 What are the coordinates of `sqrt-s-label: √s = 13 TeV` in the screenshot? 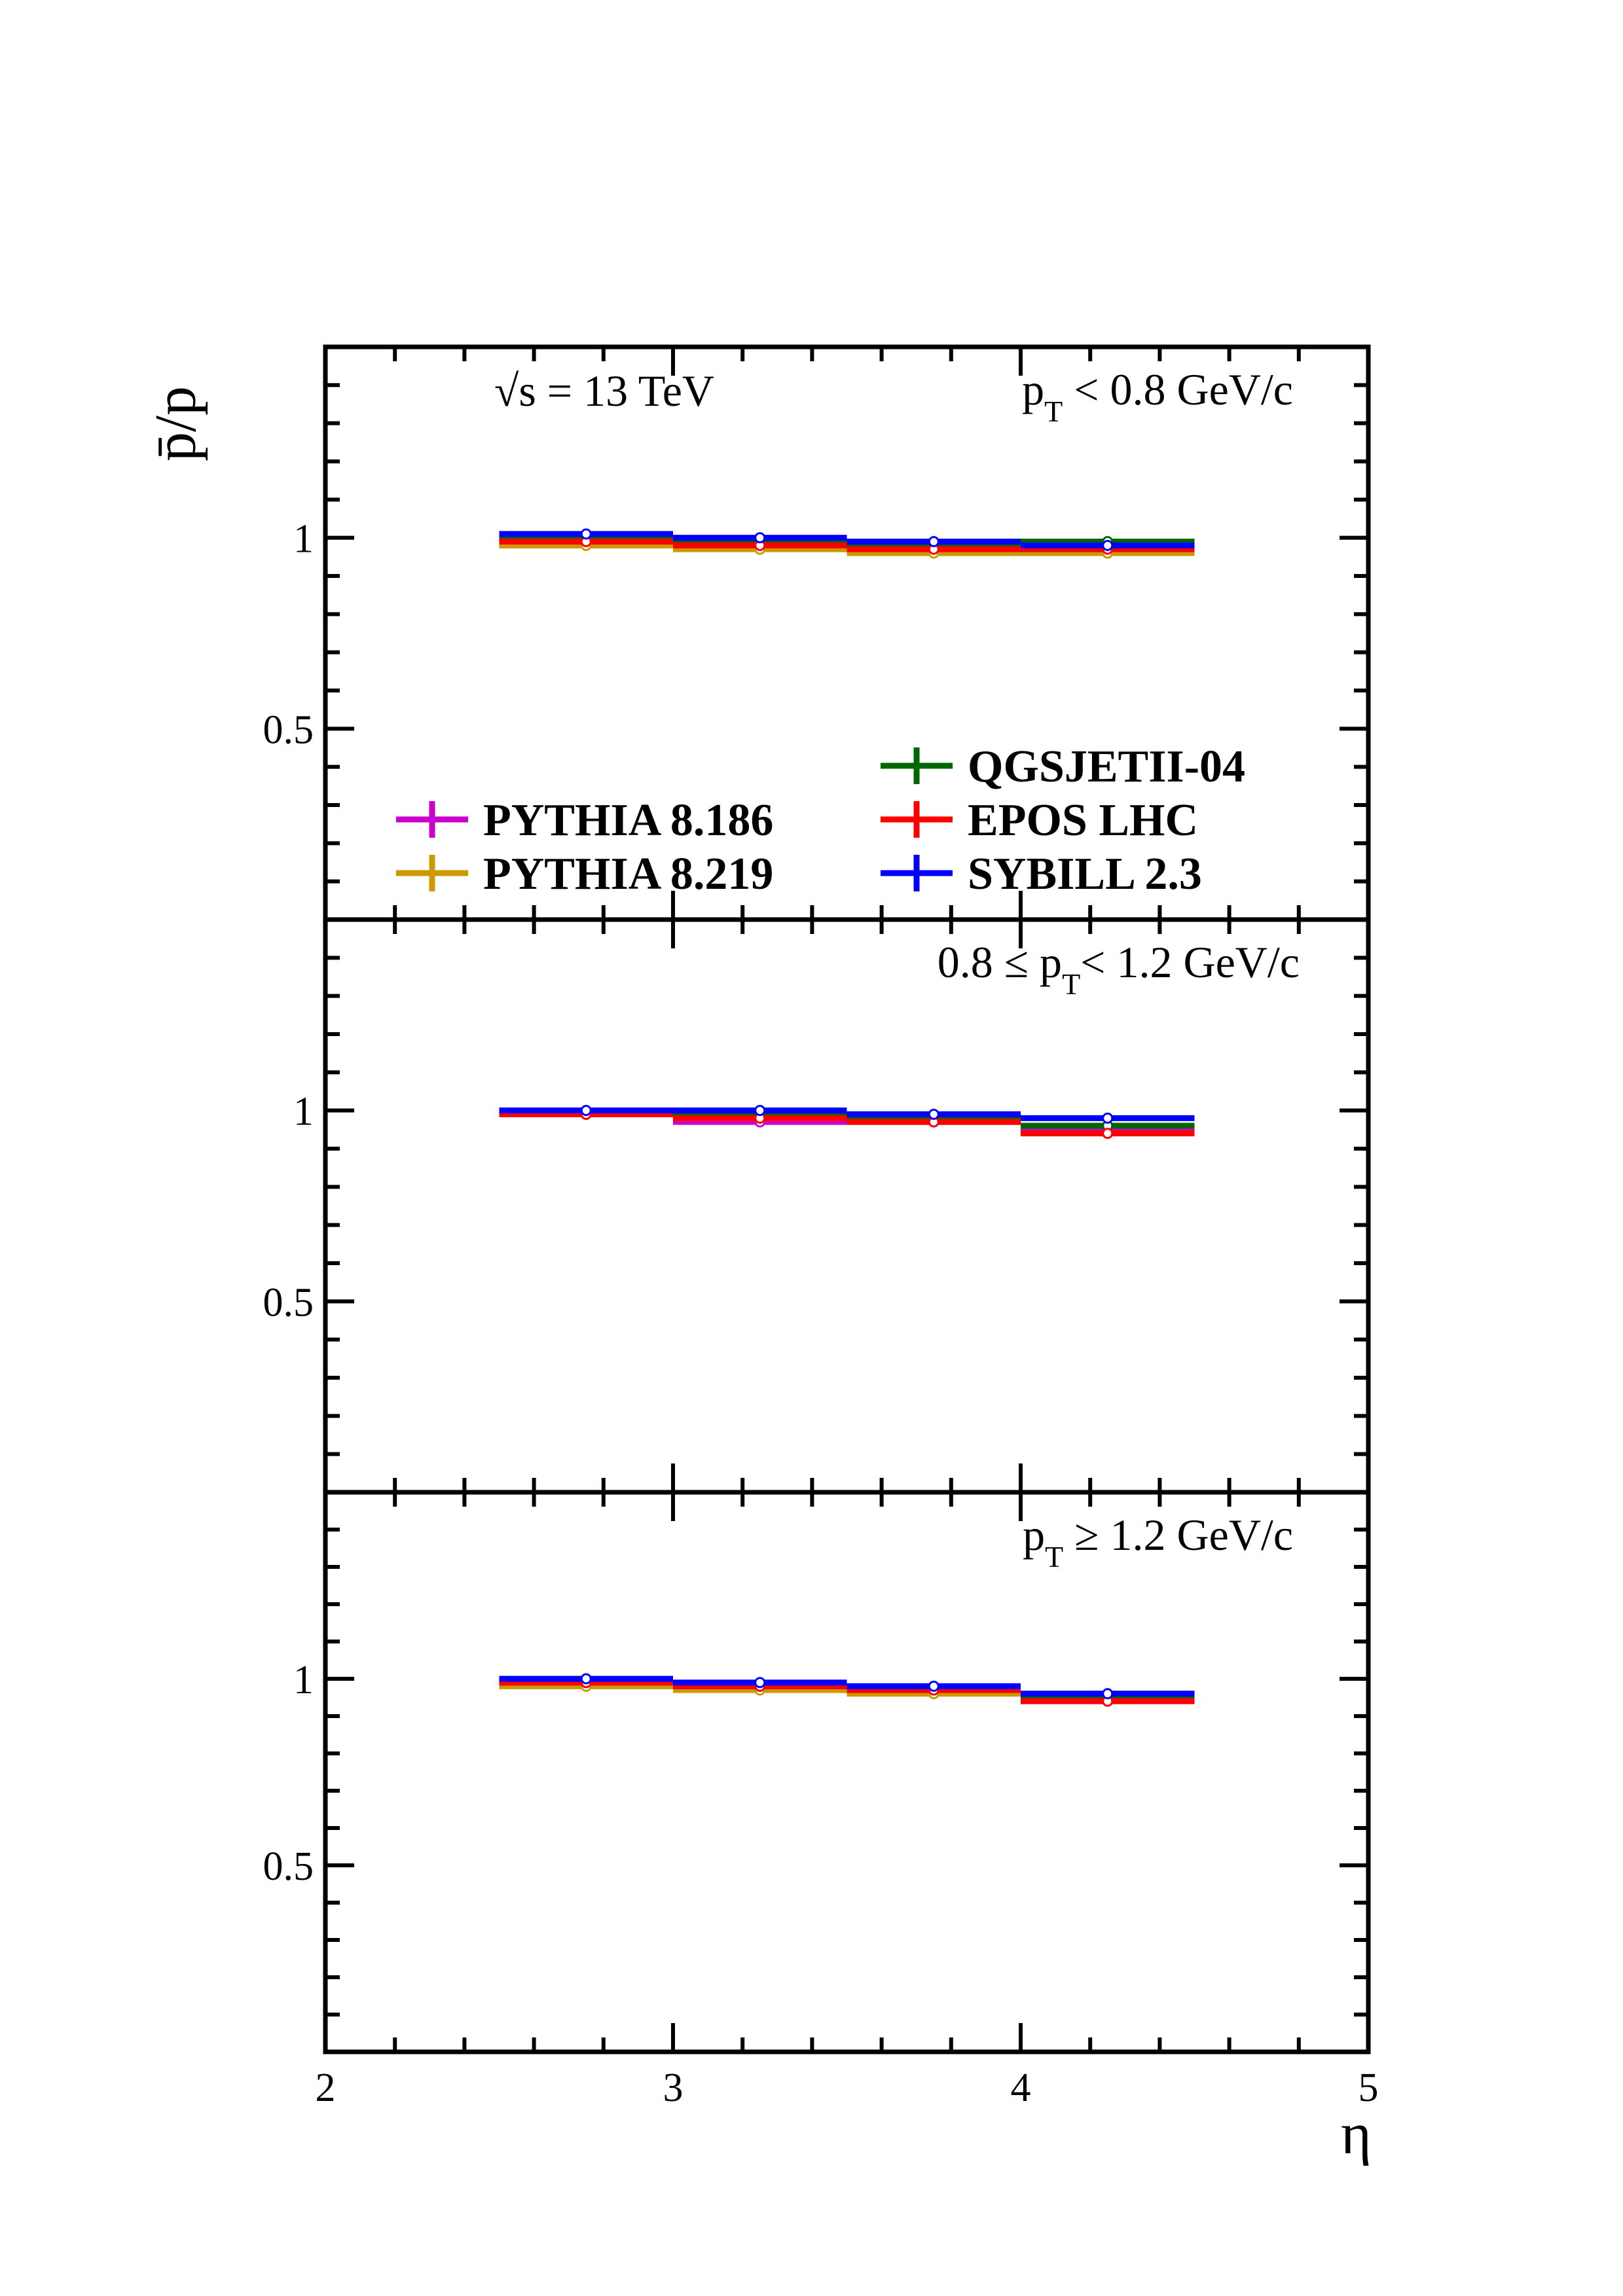 It's located at (604, 391).